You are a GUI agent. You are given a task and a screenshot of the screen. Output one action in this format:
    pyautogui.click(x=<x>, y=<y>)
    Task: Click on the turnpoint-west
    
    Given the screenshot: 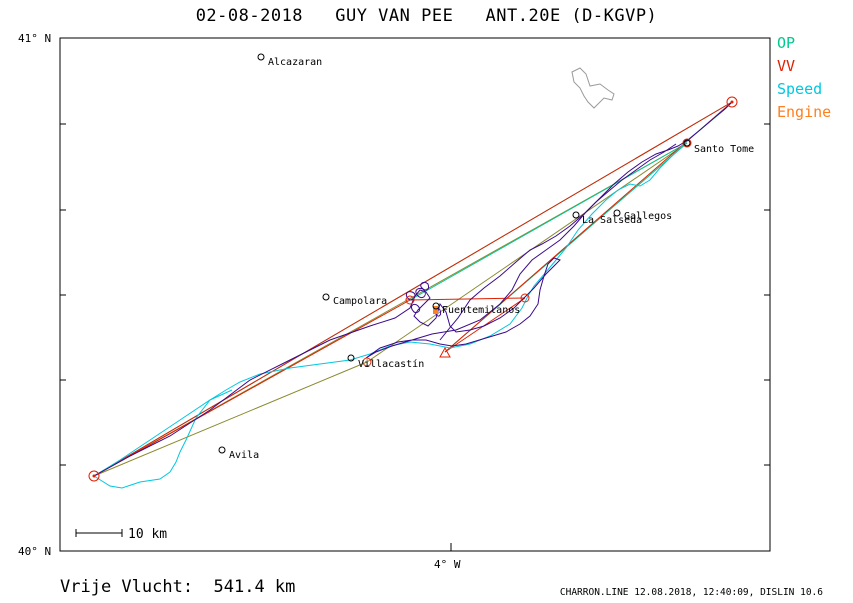 What is the action you would take?
    pyautogui.click(x=410, y=300)
    